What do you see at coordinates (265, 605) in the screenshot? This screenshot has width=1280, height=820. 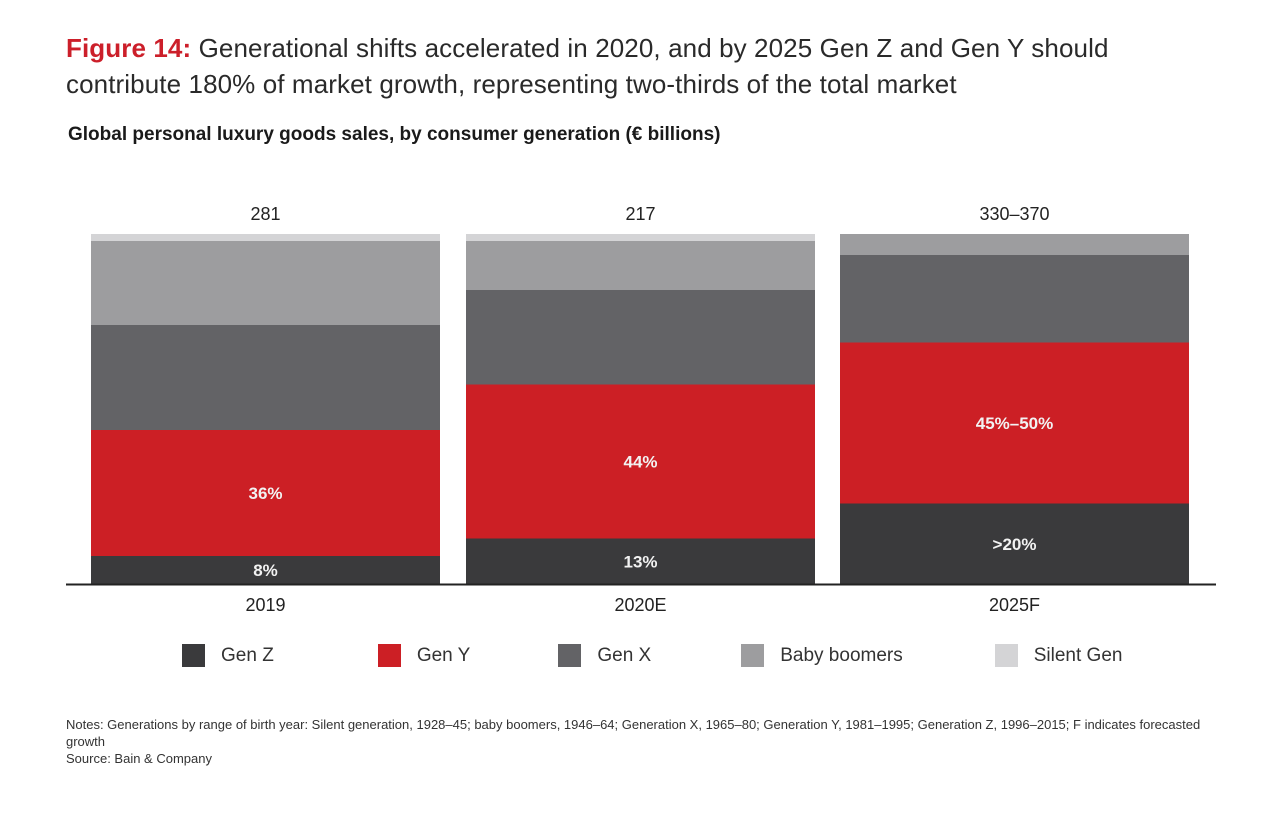 I see `category-label-2019: 2019` at bounding box center [265, 605].